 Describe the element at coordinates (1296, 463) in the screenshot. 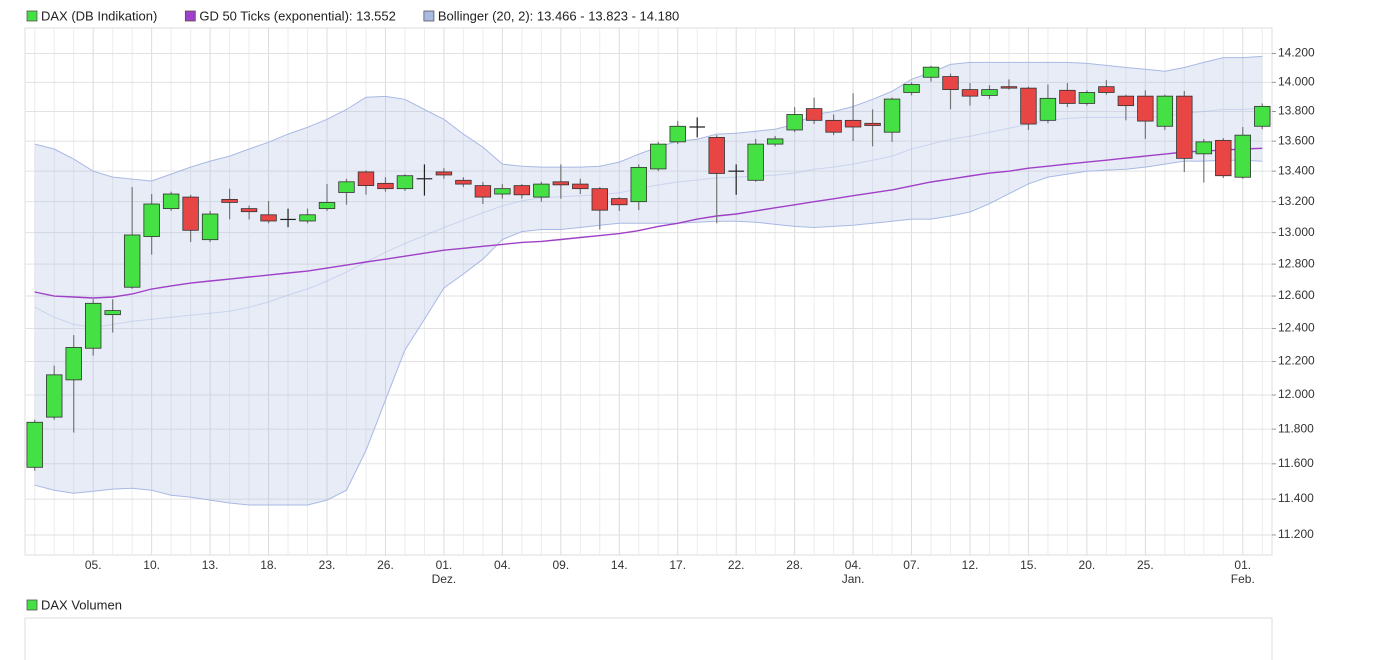

I see `y-tick-label: 11.600` at that location.